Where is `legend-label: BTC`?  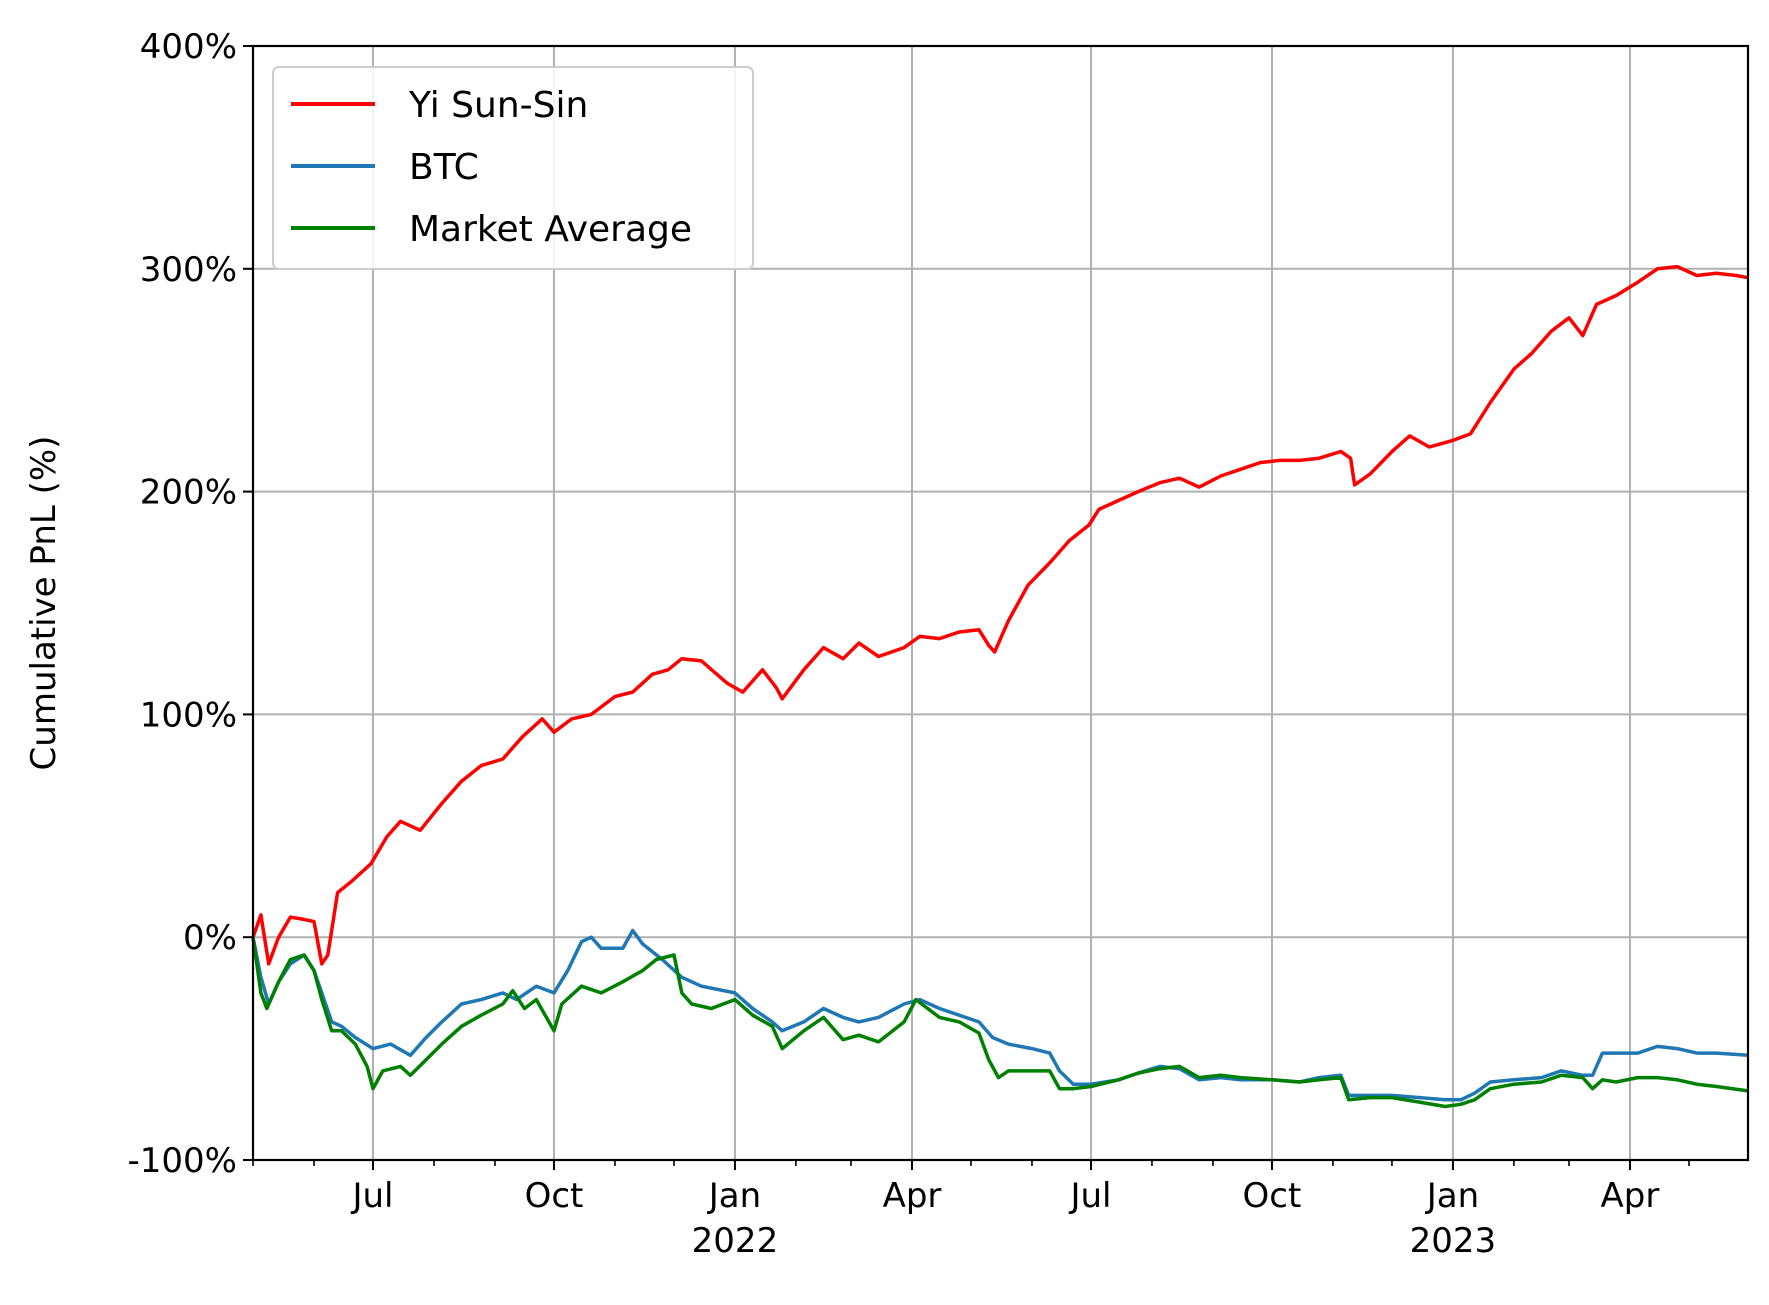
legend-label: BTC is located at coordinates (444, 167).